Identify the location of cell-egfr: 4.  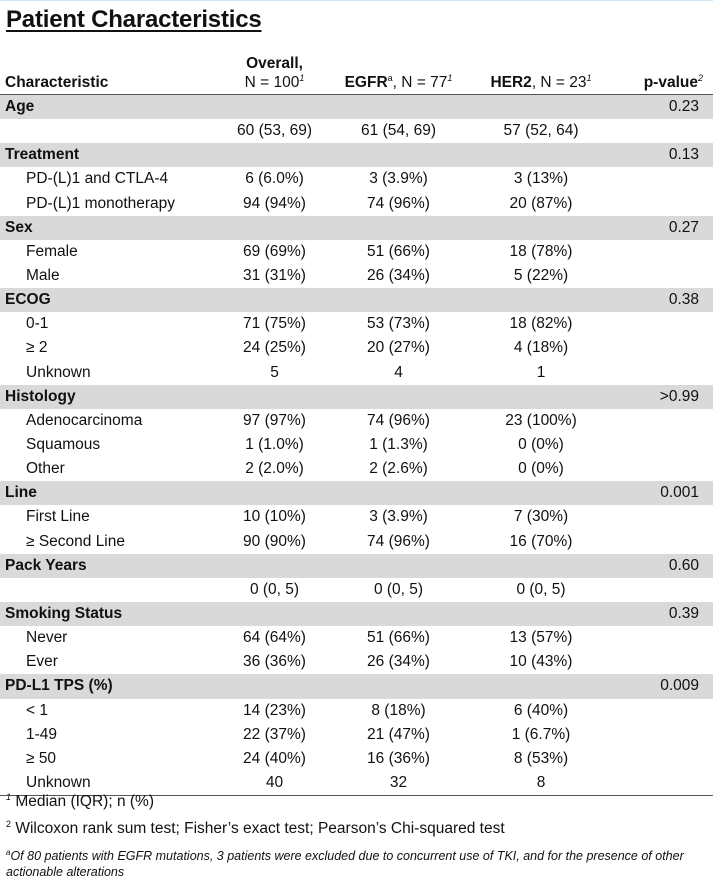
(398, 372).